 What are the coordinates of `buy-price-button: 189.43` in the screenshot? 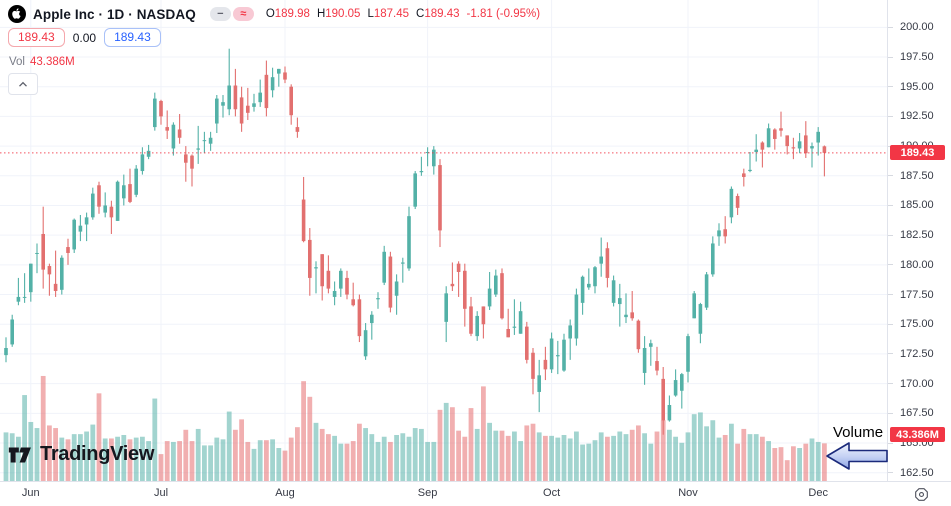 It's located at (132, 37).